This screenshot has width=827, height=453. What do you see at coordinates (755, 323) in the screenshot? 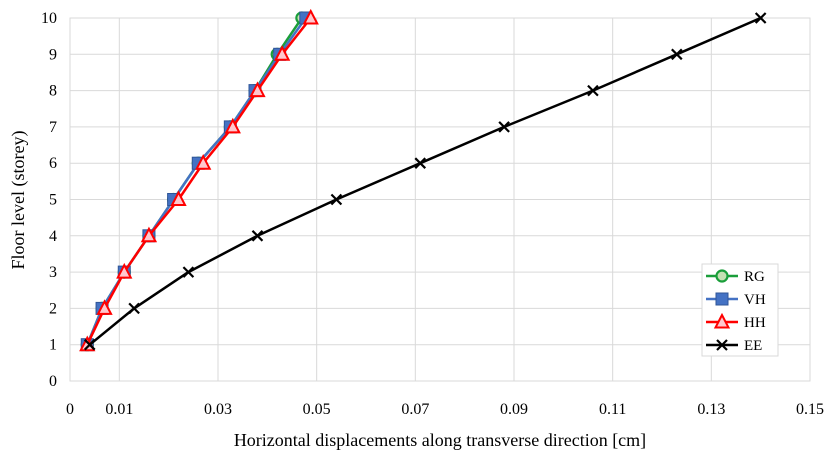
I see `legend-label-hh: HH` at bounding box center [755, 323].